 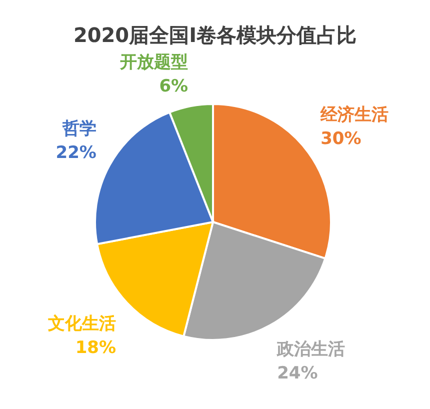 What do you see at coordinates (78, 128) in the screenshot?
I see `slice-label: 哲学` at bounding box center [78, 128].